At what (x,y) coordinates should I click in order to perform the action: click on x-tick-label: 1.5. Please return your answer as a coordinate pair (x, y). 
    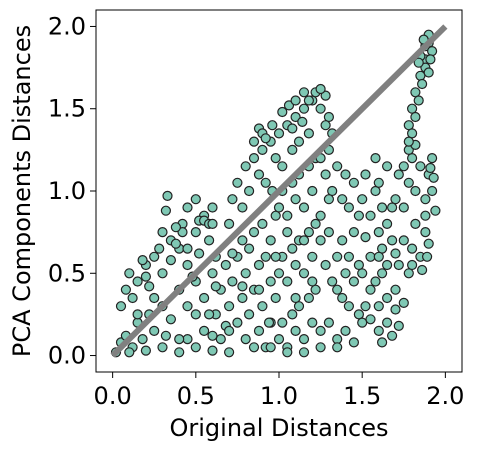
    Looking at the image, I should click on (362, 396).